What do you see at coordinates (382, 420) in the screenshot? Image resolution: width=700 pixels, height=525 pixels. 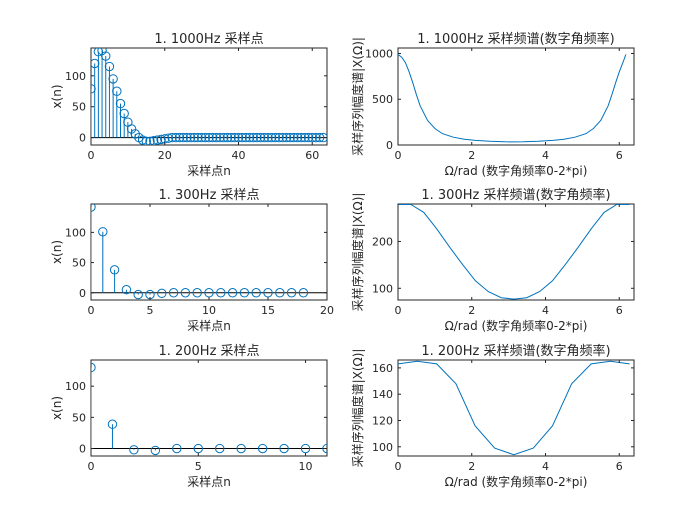 I see `y-tick-label: 120` at bounding box center [382, 420].